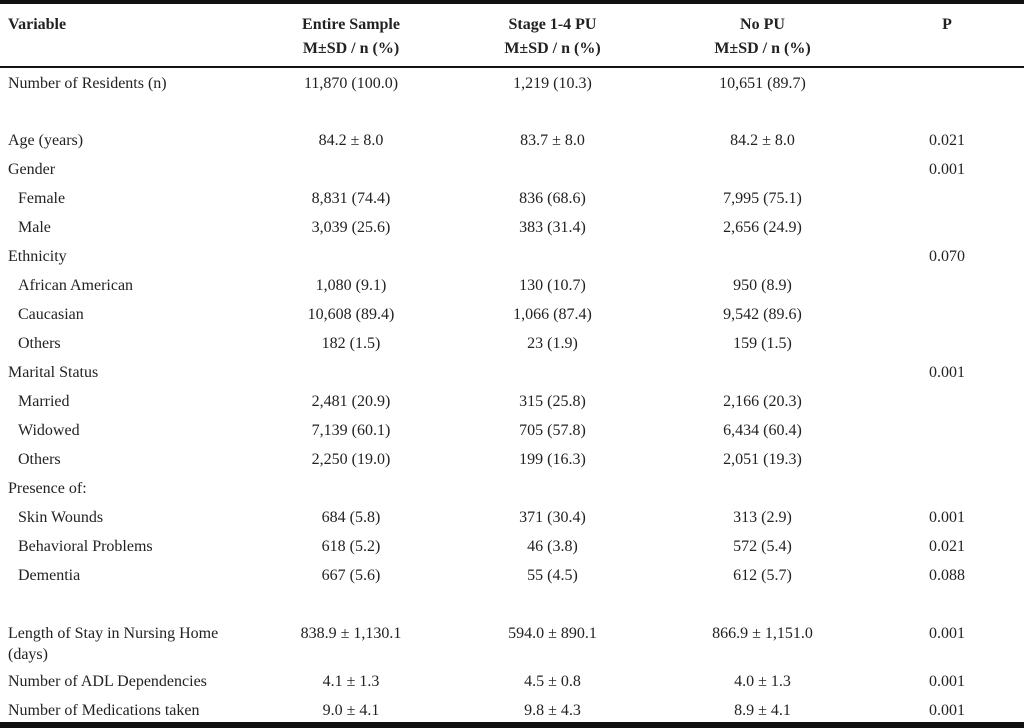 This screenshot has width=1024, height=728. What do you see at coordinates (351, 140) in the screenshot?
I see `entire-sample-cell: 84.2 ± 8.0` at bounding box center [351, 140].